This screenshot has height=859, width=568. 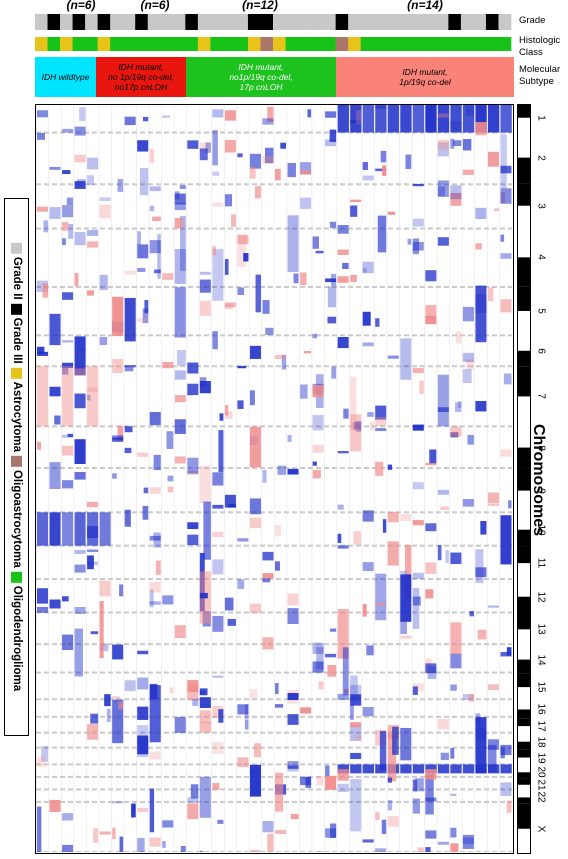 What do you see at coordinates (16, 518) in the screenshot?
I see `legend-label: Oligoastrocytoma` at bounding box center [16, 518].